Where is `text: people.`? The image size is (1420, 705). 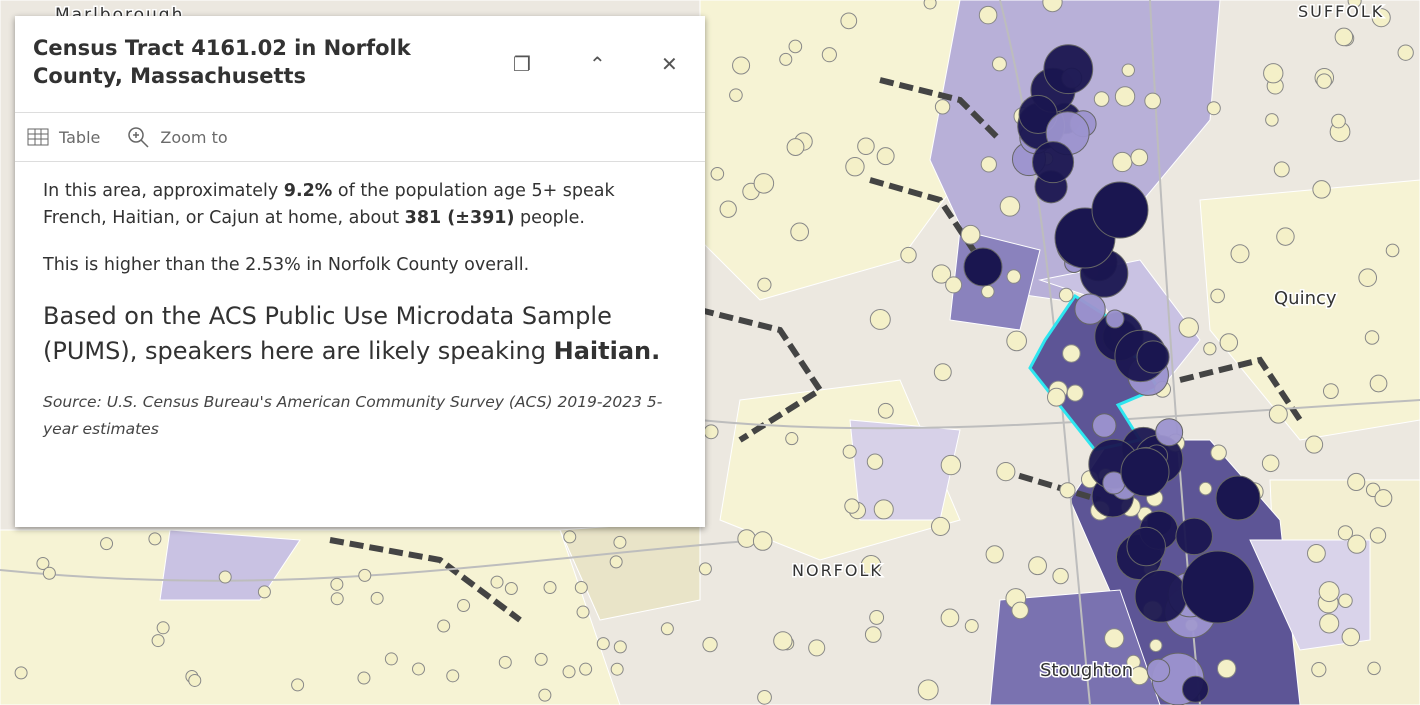
text: people. is located at coordinates (549, 218).